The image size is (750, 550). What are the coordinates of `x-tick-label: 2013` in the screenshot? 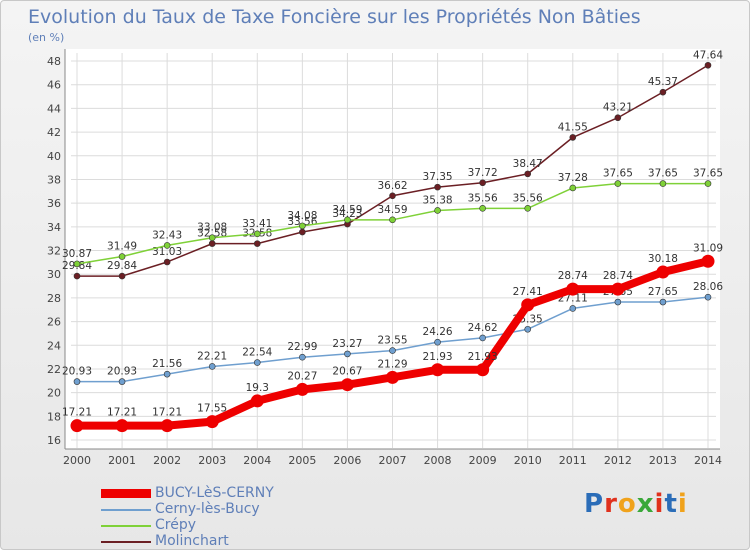 It's located at (663, 460).